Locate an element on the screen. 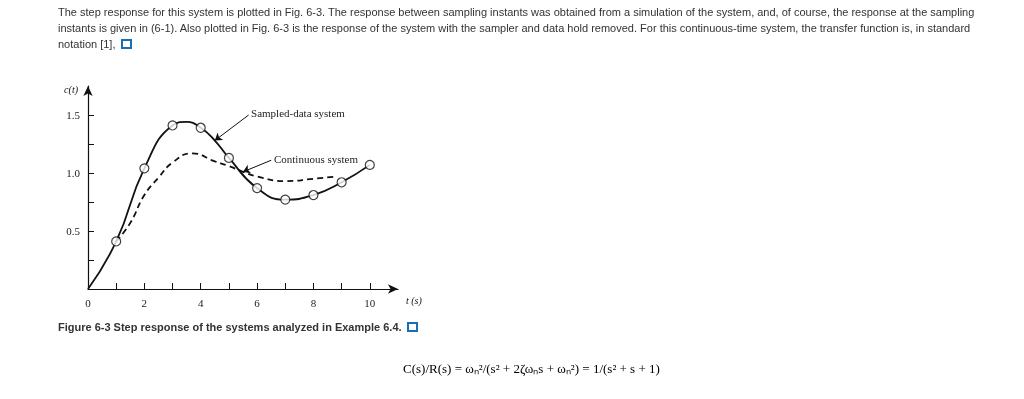  text: The step response for this system is plotted in Fig. 6-3. The response between sampling instants was obtained from a simulation of the system, and, of course, the response at the sampling instants is given in (6-1). Also plotted in Fig. 6-3 is the response of the system with the sampler and data hold removed. For this continuous-time system, the transfer function is, in standard notation [1], is located at coordinates (517, 28).